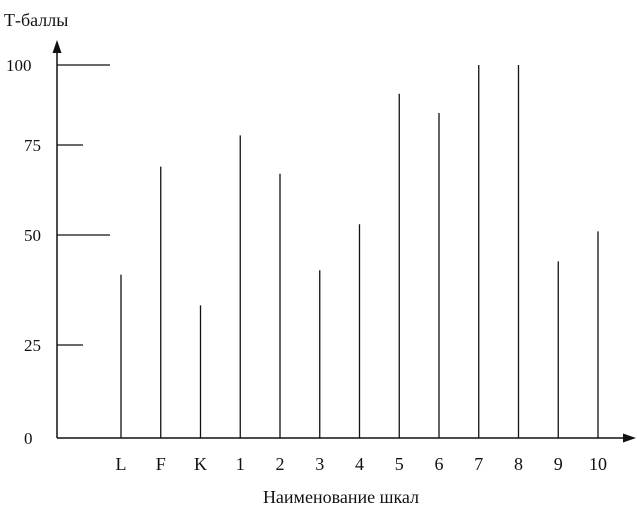  I want to click on x-tick-label-F: F, so click(161, 464).